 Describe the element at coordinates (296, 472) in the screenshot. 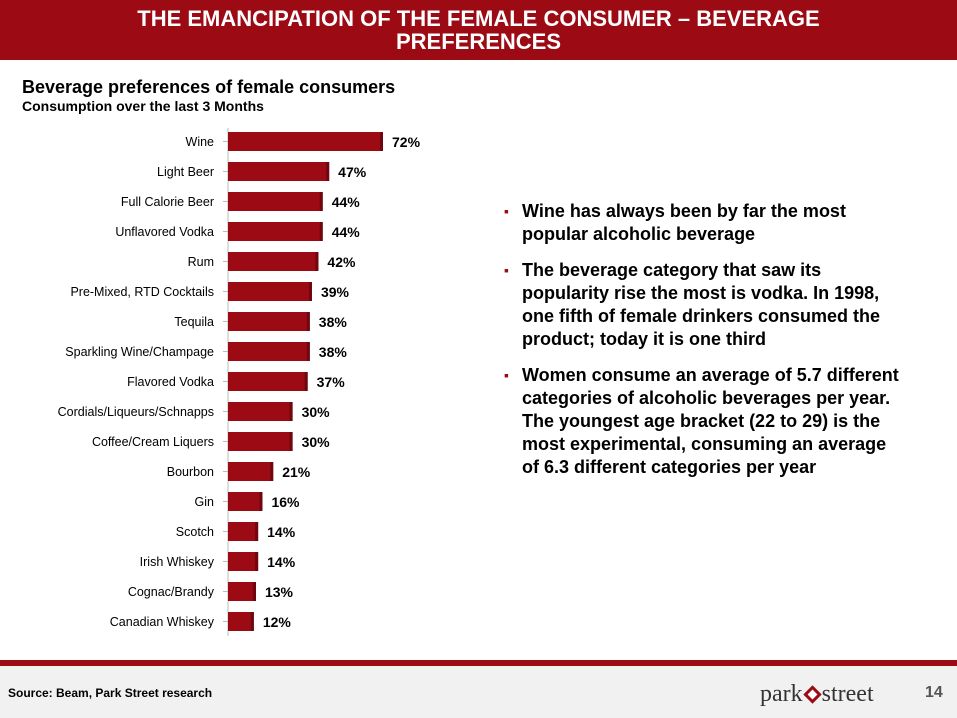

I see `value-label: 21%` at that location.